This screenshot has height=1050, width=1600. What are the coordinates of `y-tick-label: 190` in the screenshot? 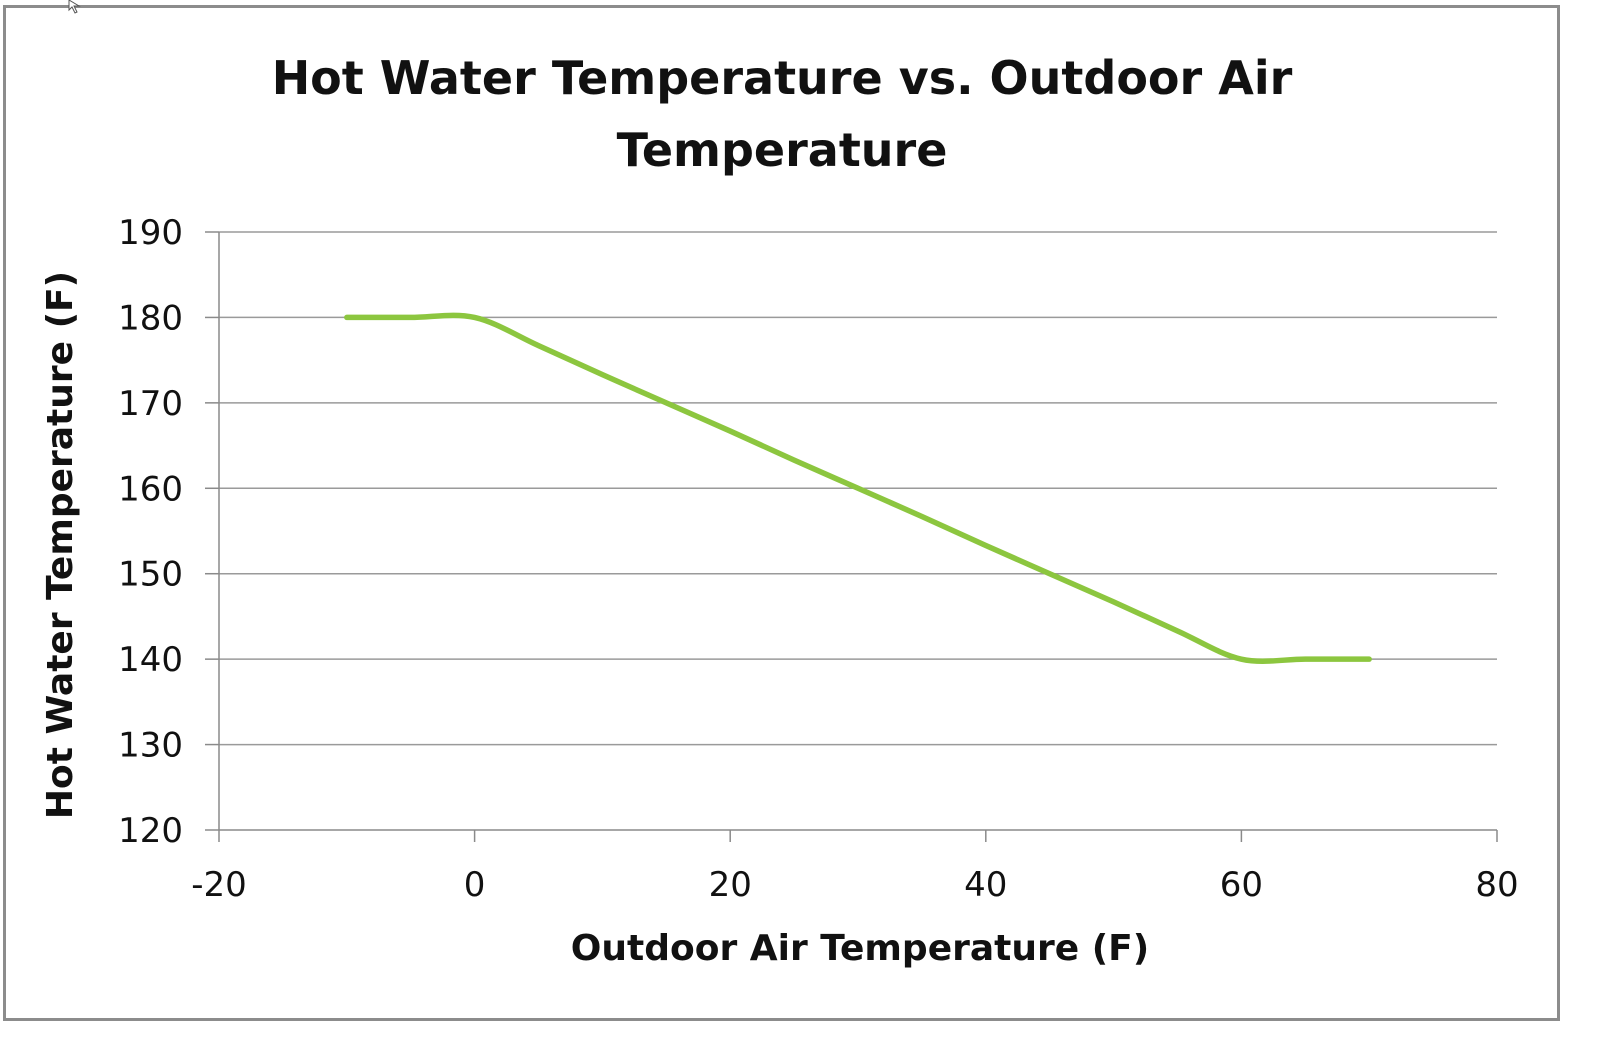 It's located at (150, 233).